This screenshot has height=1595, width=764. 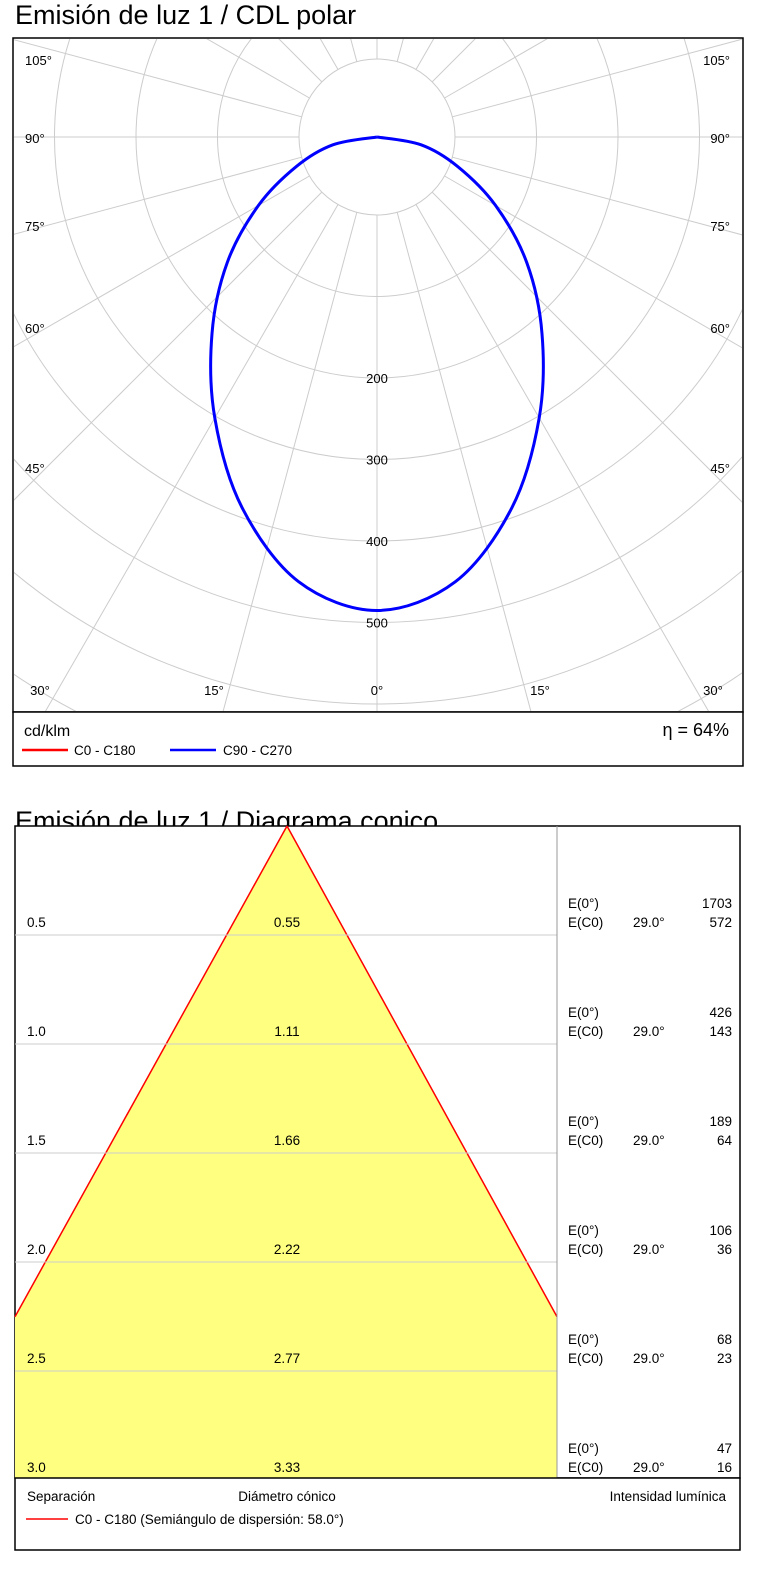 I want to click on polar-curves, so click(x=377, y=373).